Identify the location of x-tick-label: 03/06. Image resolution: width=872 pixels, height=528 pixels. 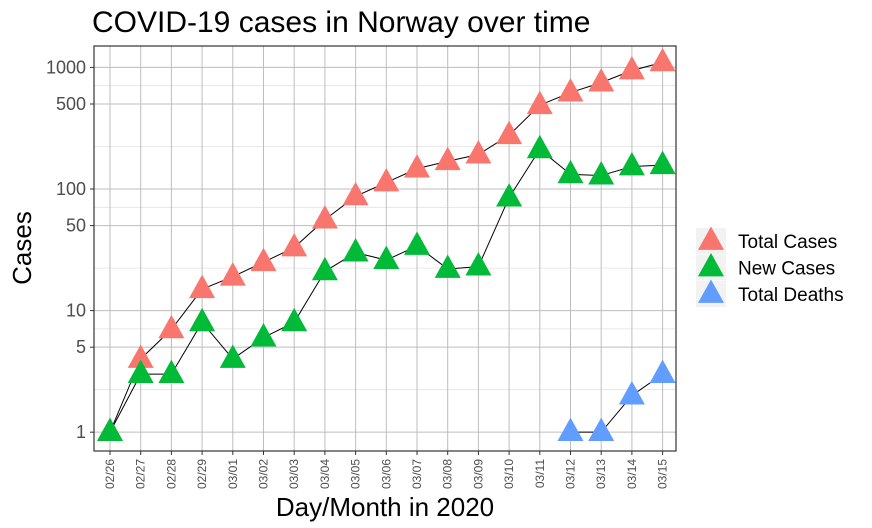
(386, 474).